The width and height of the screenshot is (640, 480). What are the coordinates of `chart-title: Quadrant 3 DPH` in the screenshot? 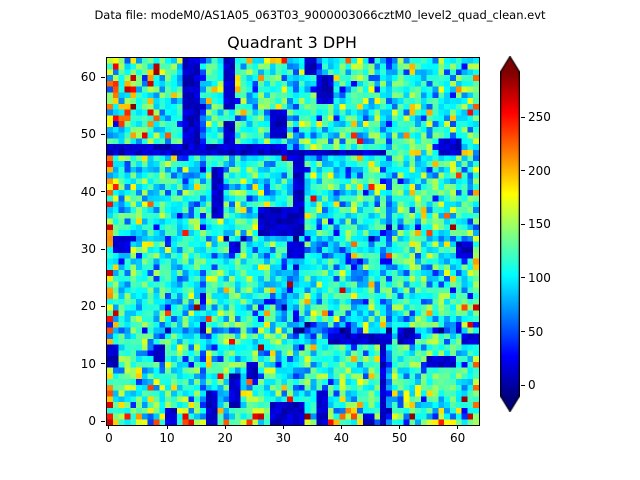 It's located at (292, 42).